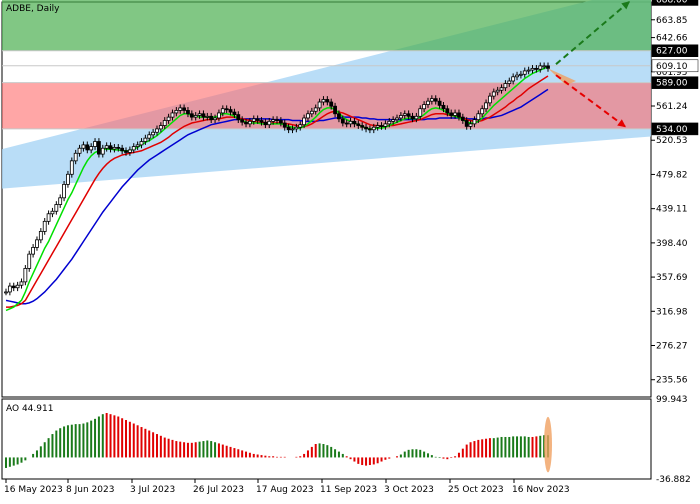 This screenshot has height=504, width=700. What do you see at coordinates (33, 490) in the screenshot?
I see `x-tick-label: 16 May 2023` at bounding box center [33, 490].